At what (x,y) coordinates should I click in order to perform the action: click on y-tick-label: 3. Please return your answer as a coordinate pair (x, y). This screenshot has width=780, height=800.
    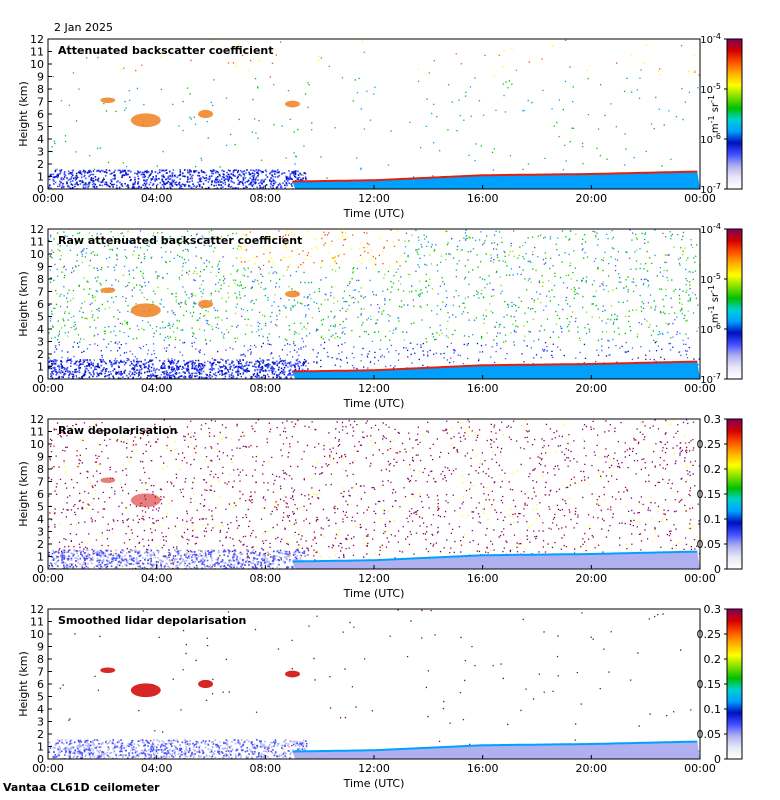
    Looking at the image, I should click on (40, 722).